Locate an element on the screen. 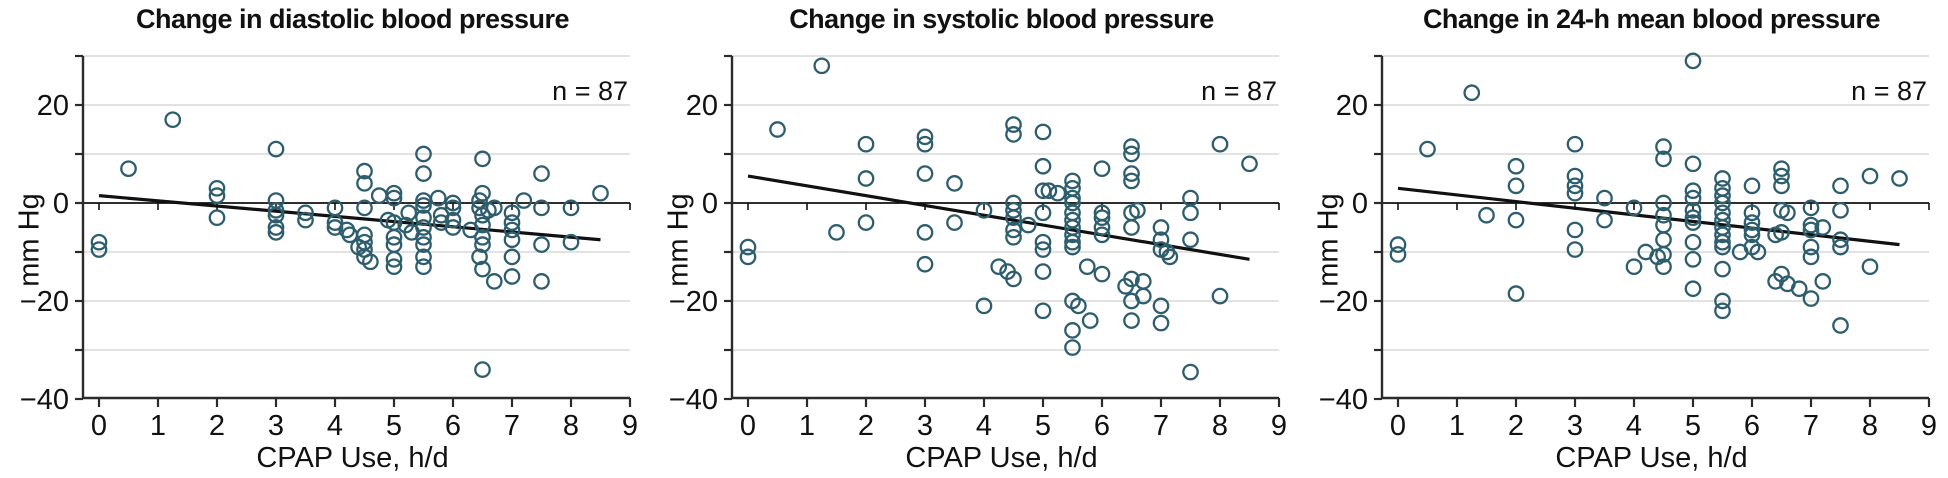  x-tick-label: 4 is located at coordinates (335, 426).